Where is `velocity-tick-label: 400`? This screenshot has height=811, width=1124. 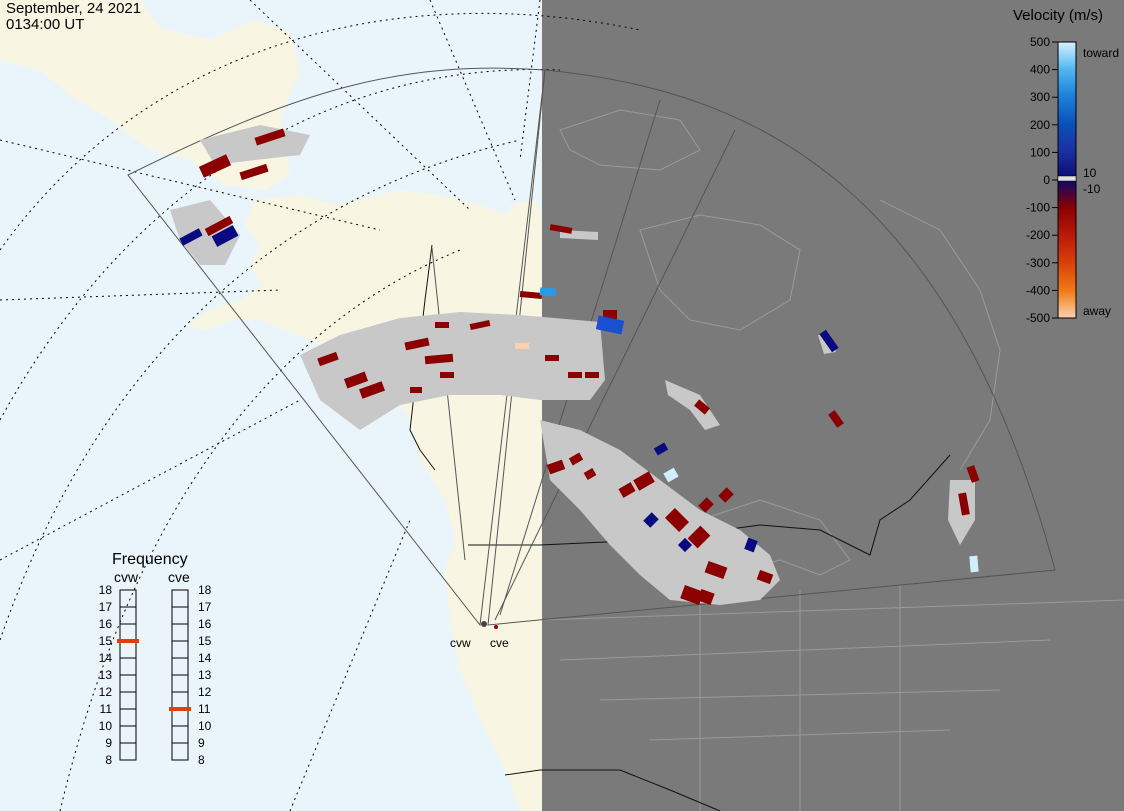 velocity-tick-label: 400 is located at coordinates (1040, 70).